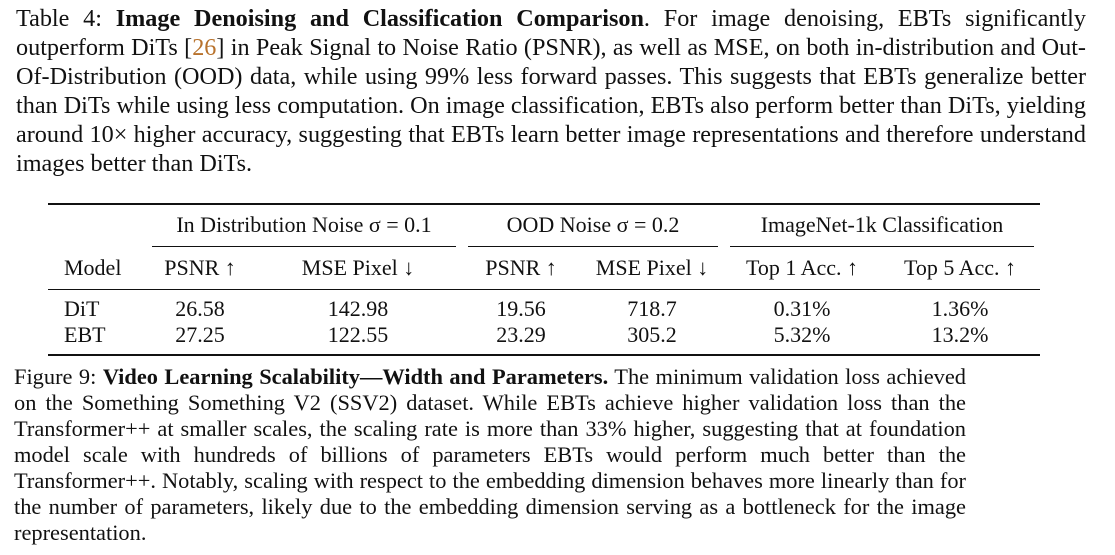  Describe the element at coordinates (652, 334) in the screenshot. I see `cell-mse-ood: 305.2` at that location.